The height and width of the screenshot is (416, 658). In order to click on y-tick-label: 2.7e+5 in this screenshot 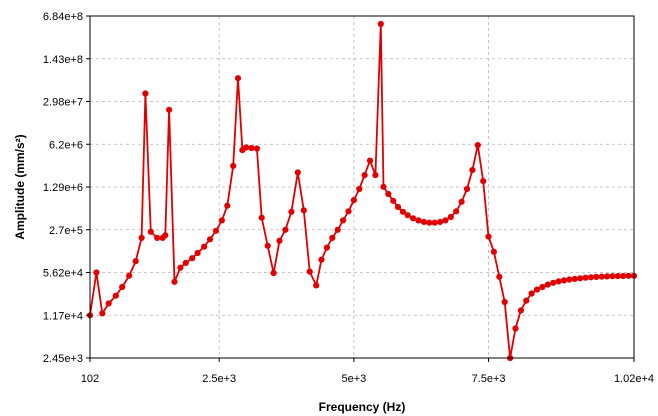, I will do `click(66, 231)`.